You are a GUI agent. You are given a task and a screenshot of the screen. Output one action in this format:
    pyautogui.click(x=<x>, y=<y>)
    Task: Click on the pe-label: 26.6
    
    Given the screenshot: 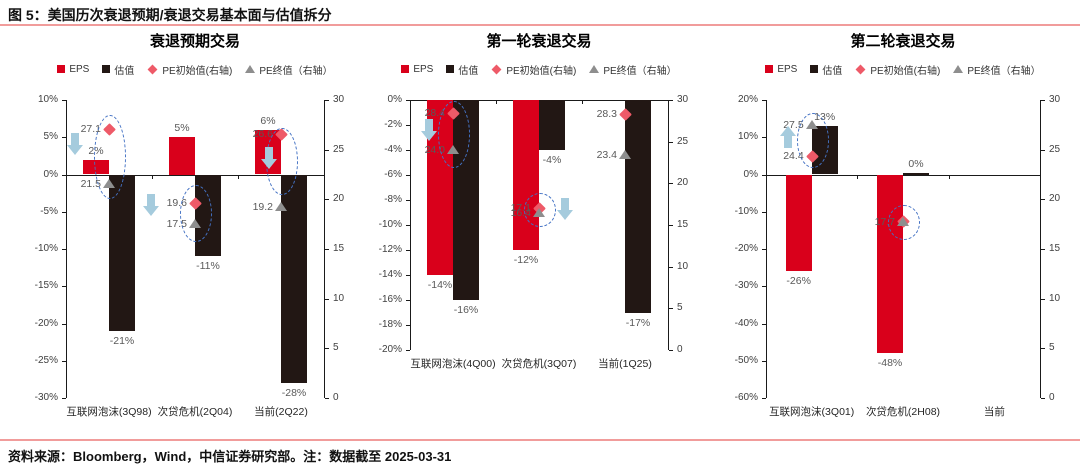 What is the action you would take?
    pyautogui.click(x=262, y=133)
    